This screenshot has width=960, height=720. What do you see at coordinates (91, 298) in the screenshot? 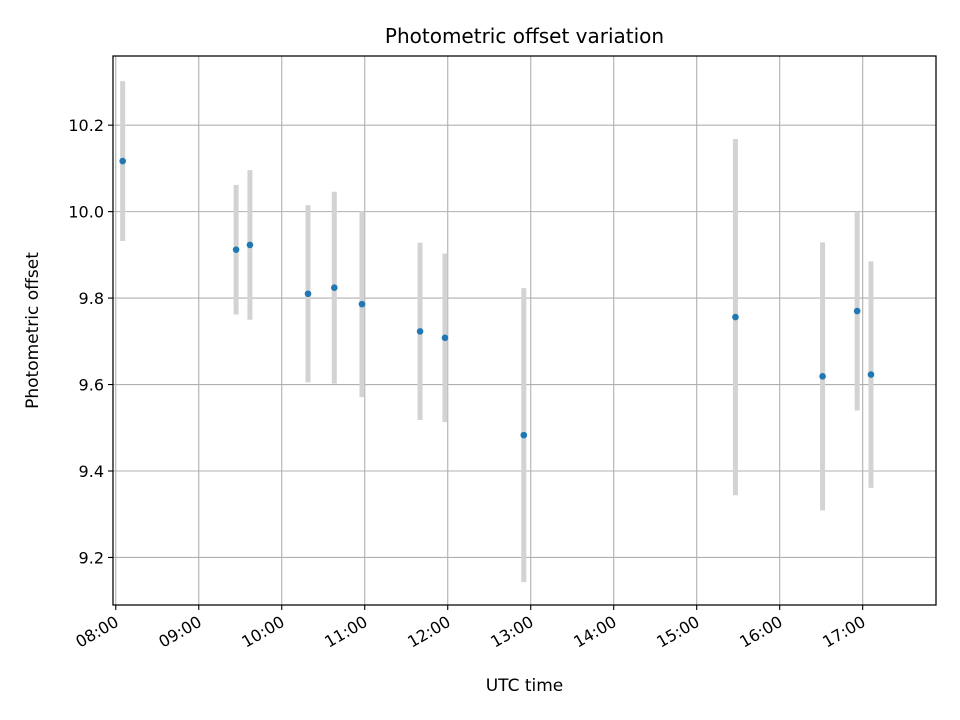
I see `y-tick-label: 9.8` at bounding box center [91, 298].